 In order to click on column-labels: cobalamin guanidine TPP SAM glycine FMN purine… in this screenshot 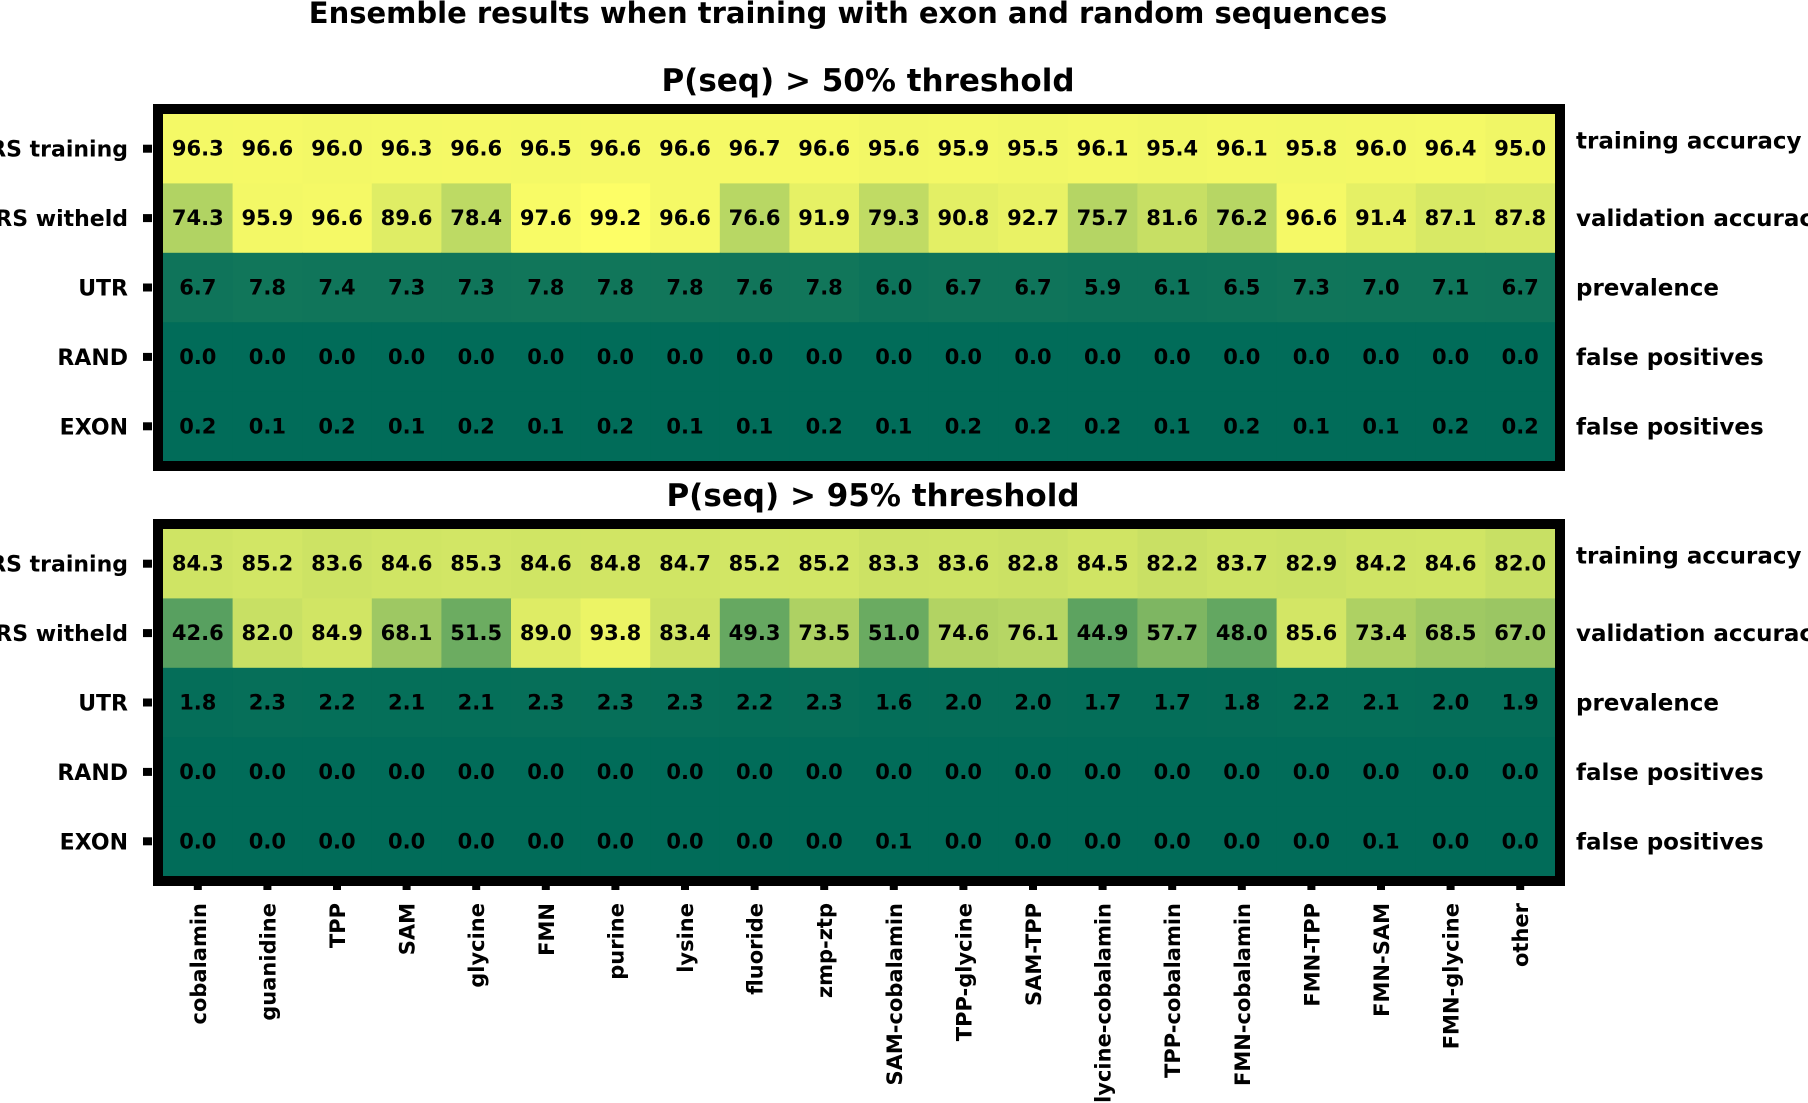, I will do `click(860, 992)`.